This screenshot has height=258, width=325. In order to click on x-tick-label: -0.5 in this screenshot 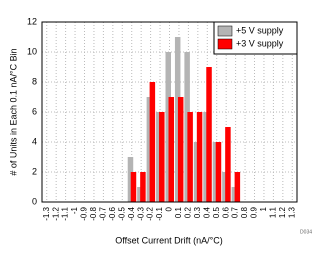, I will do `click(121, 213)`.